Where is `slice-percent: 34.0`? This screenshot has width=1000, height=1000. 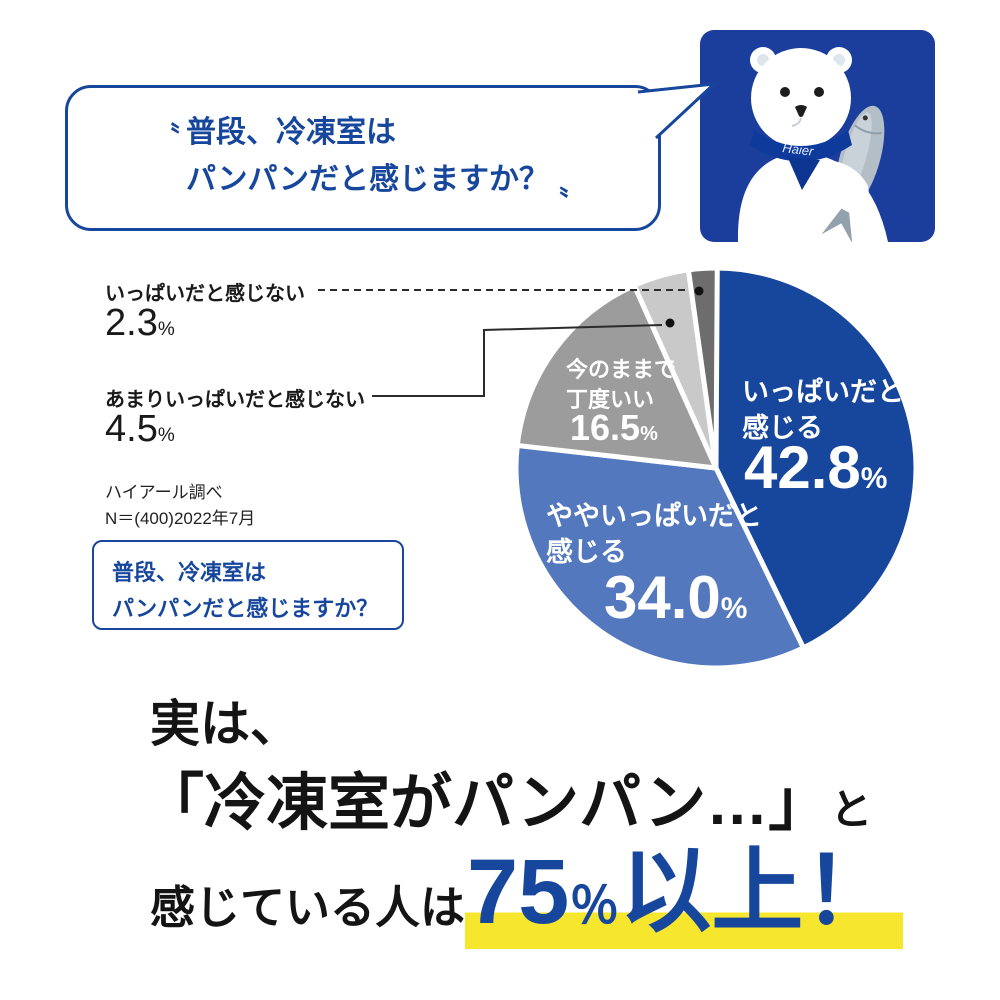 slice-percent: 34.0 is located at coordinates (662, 597).